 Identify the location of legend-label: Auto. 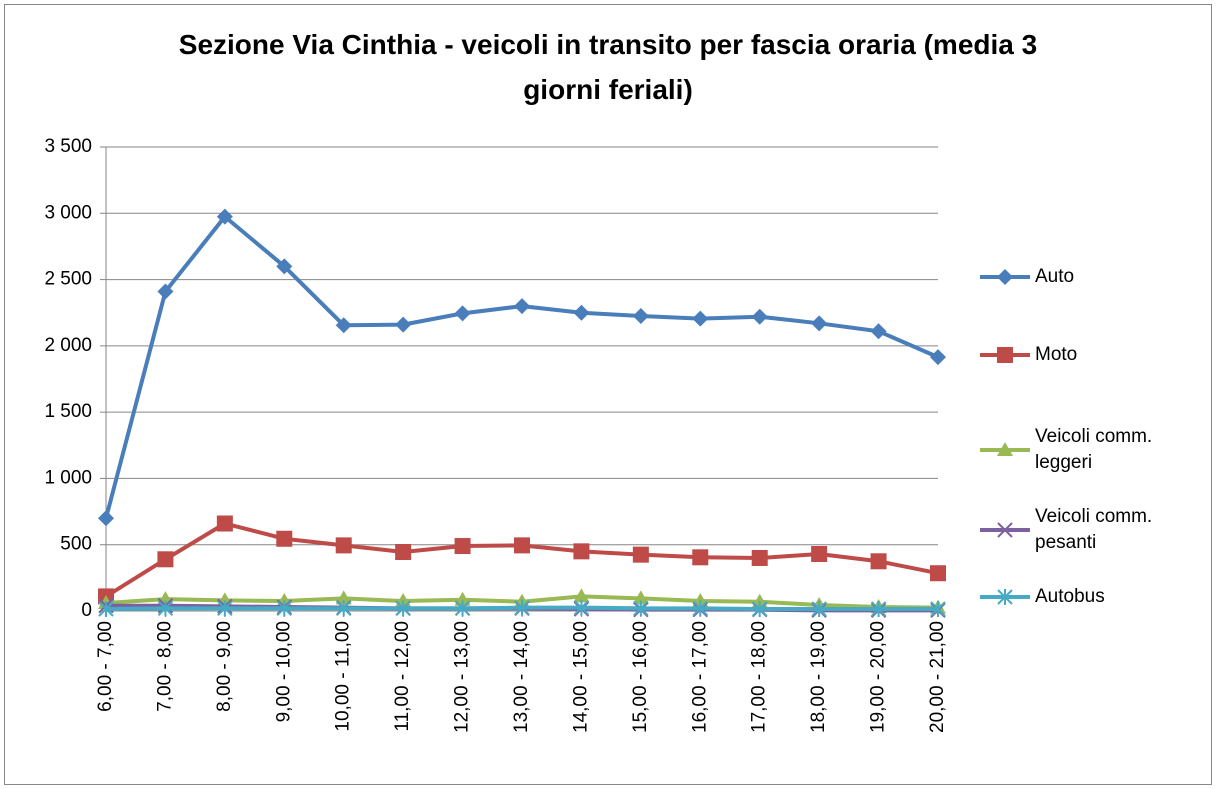
(1055, 276).